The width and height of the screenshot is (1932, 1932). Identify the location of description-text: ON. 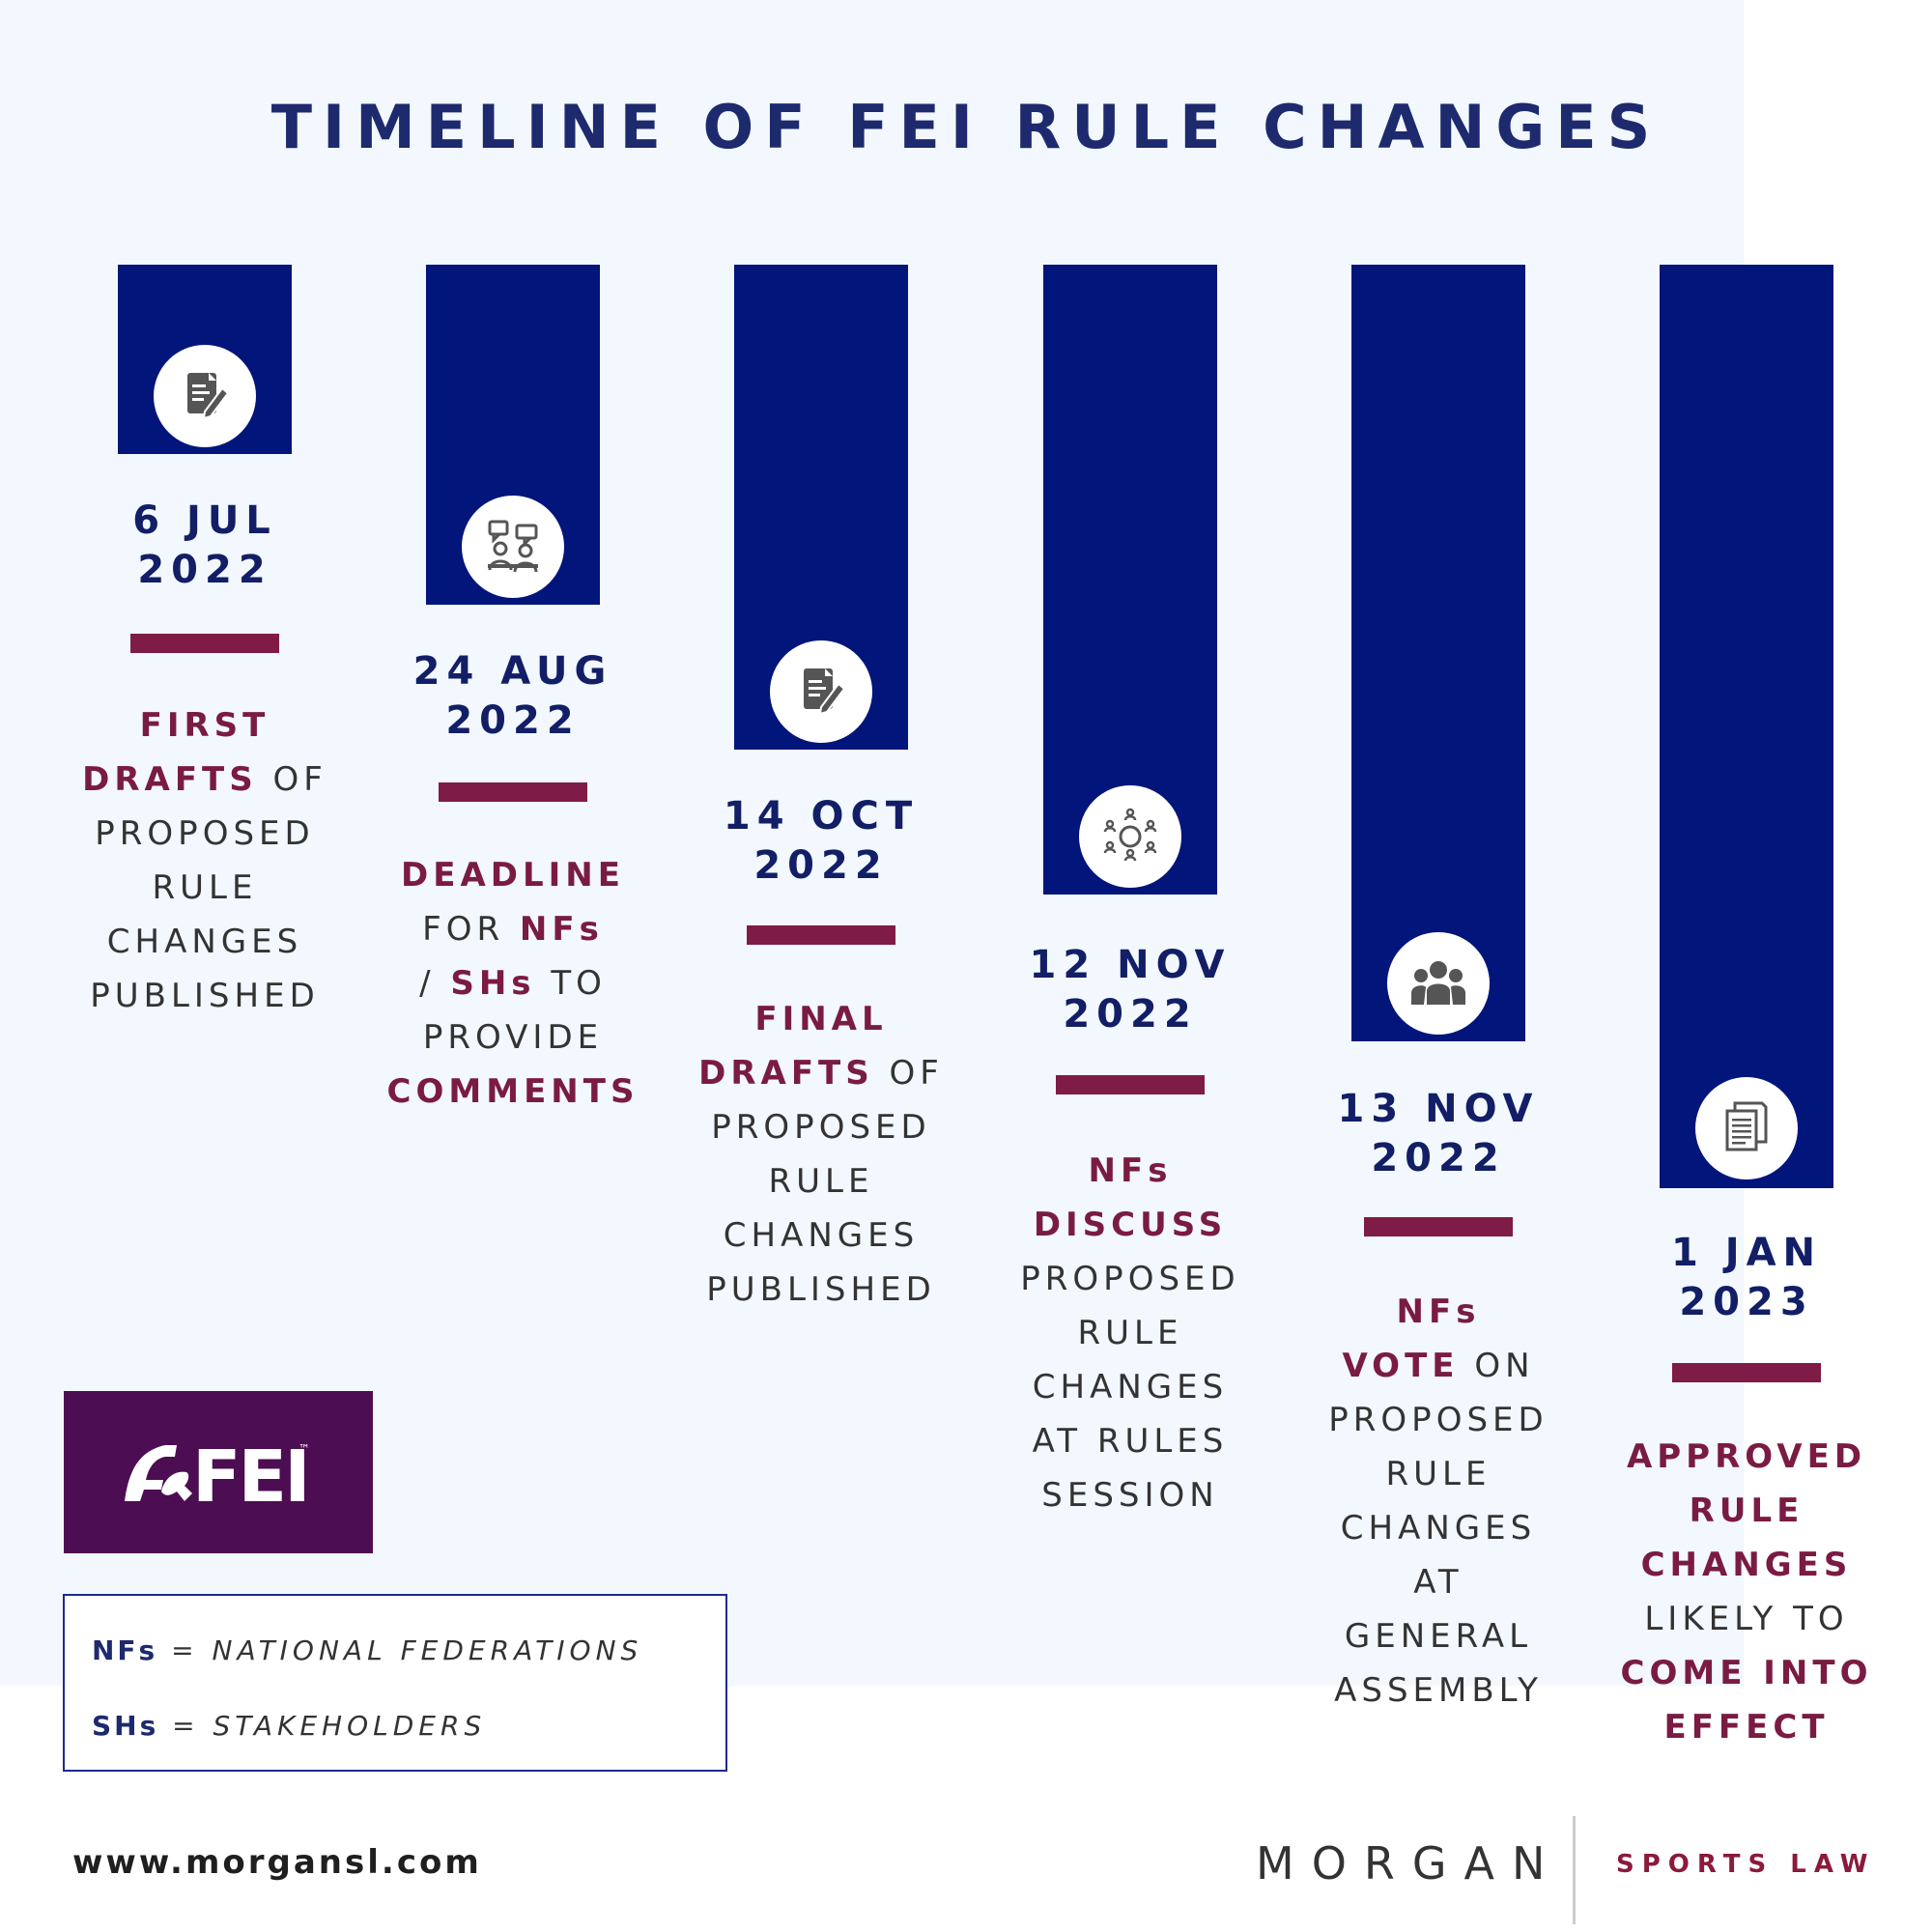
(1497, 1366).